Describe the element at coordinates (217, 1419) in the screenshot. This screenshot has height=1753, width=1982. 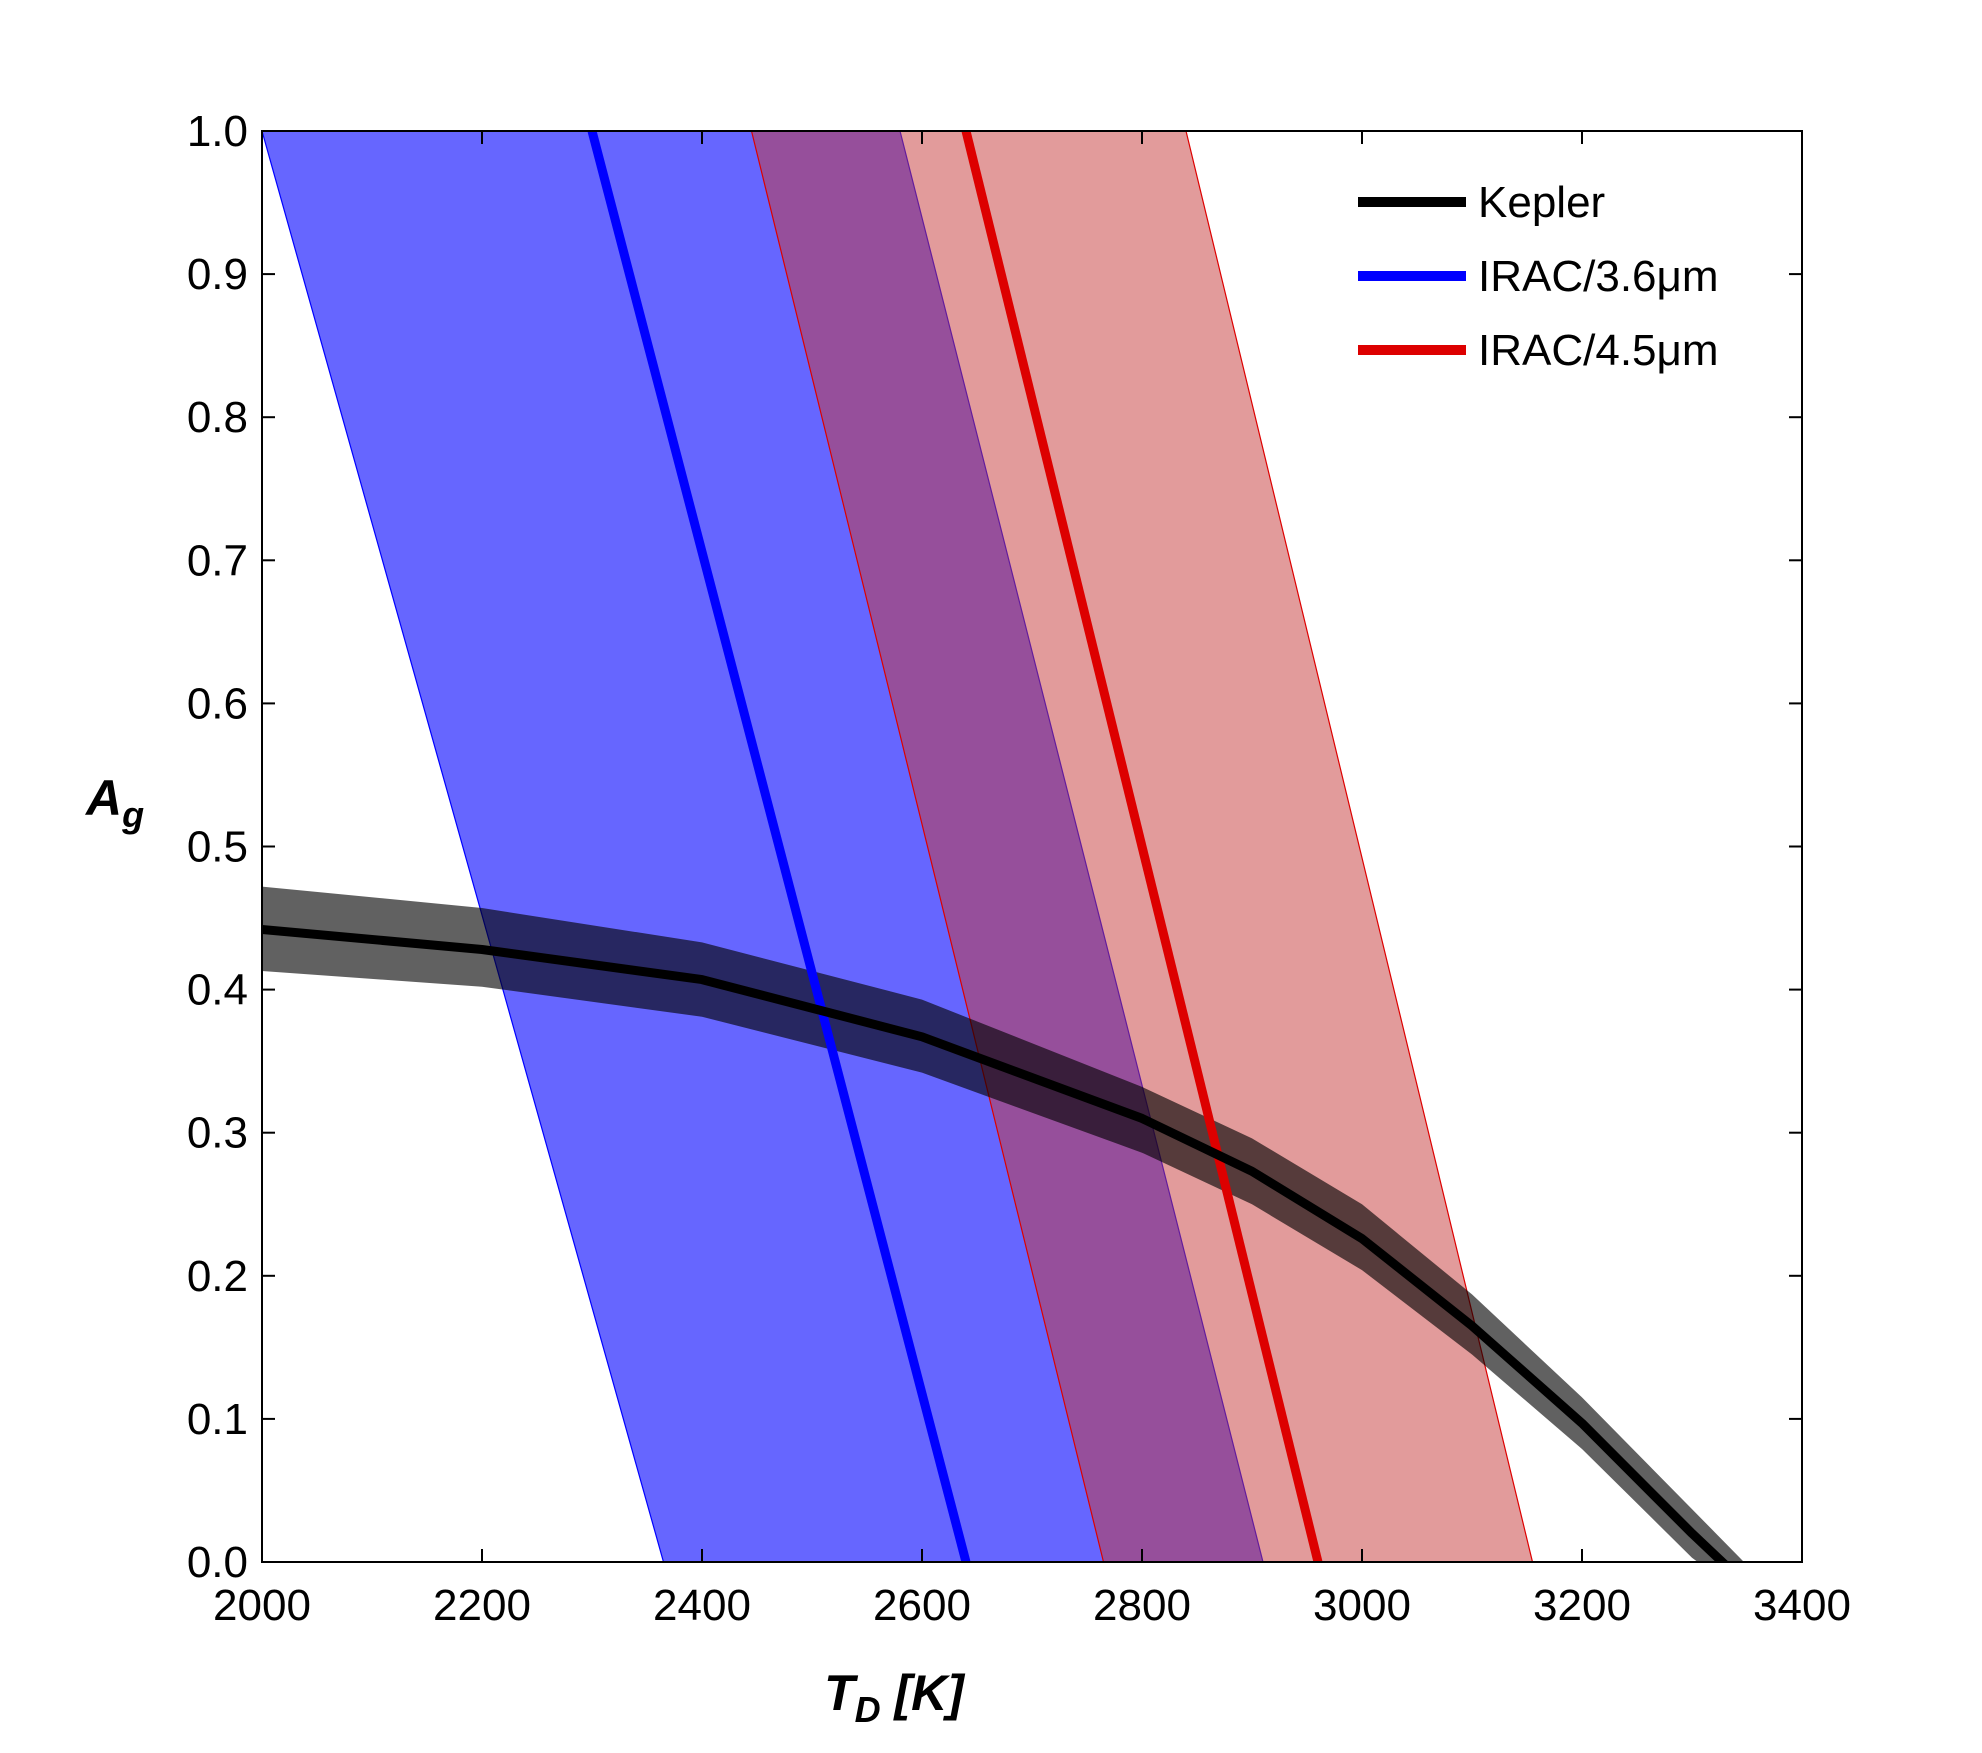
I see `y-tick-label: 0.1` at that location.